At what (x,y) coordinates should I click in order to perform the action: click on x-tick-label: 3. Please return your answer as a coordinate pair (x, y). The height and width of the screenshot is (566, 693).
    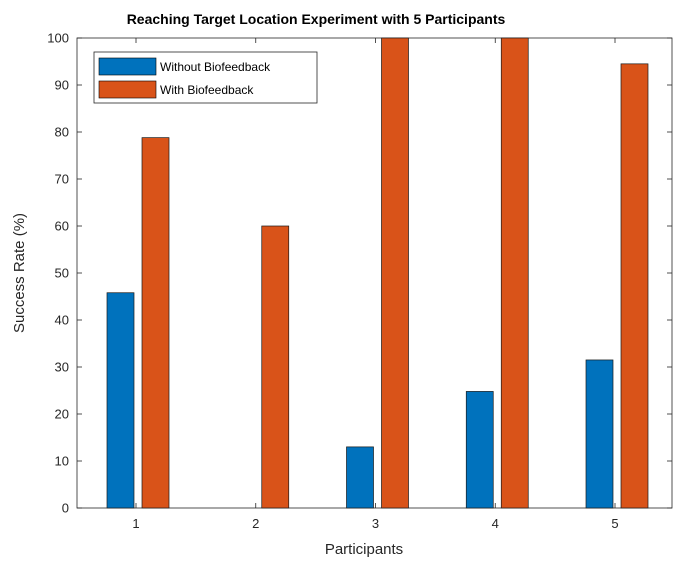
    Looking at the image, I should click on (375, 523).